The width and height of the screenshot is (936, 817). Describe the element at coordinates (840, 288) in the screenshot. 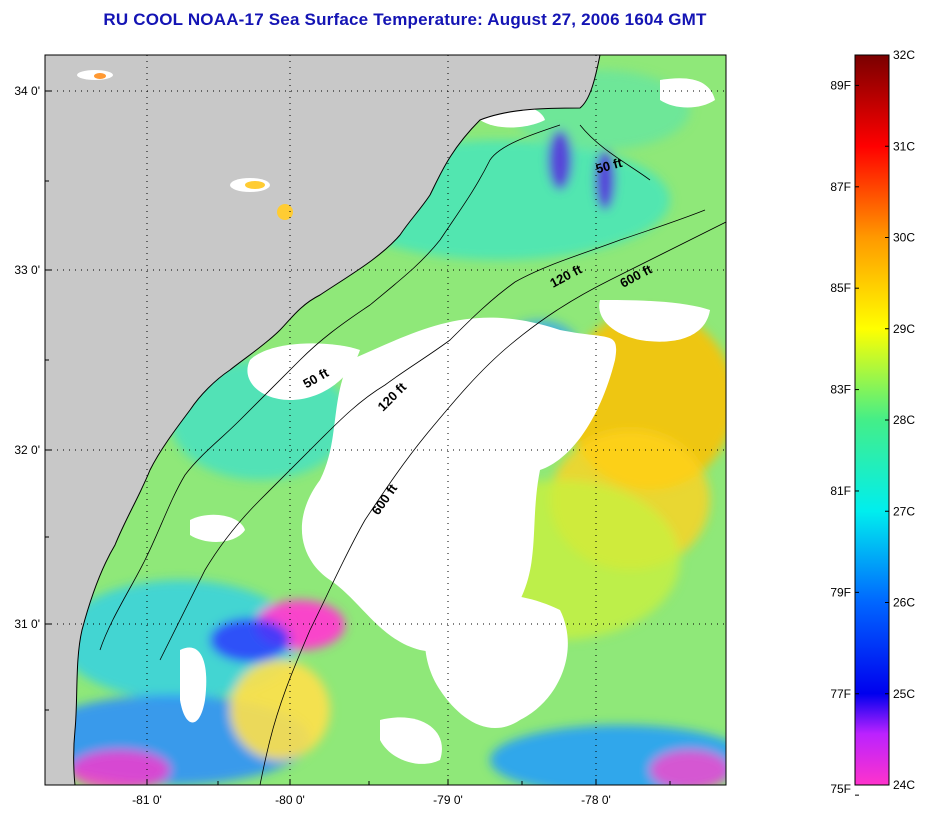

I see `colorbar-label-fahrenheit: 85F` at that location.